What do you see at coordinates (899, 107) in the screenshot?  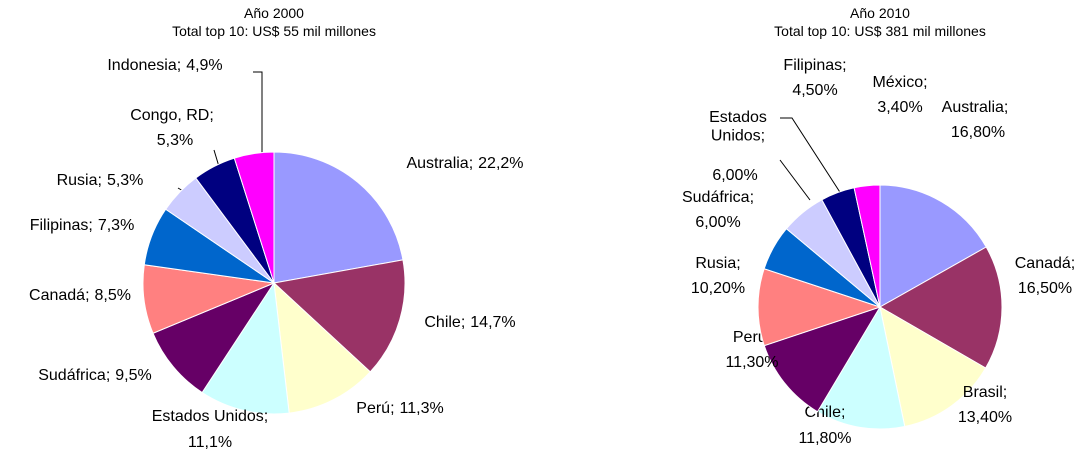 I see `value-label: 3,40%` at bounding box center [899, 107].